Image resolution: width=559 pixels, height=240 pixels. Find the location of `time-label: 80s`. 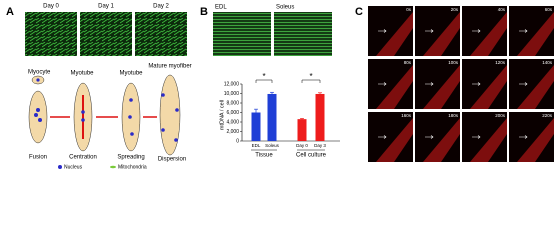

time-label: 80s is located at coordinates (408, 62).